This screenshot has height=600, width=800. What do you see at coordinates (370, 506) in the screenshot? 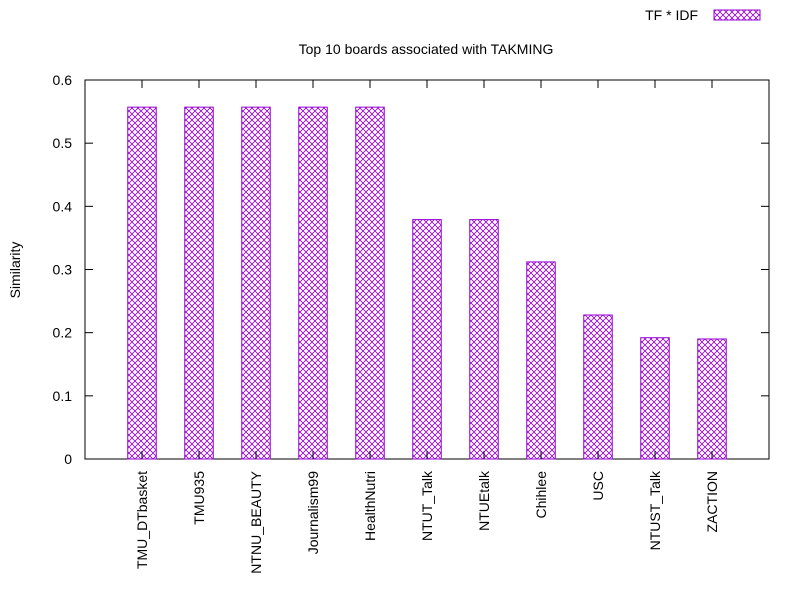
I see `x-tick-label: HealthNutri` at bounding box center [370, 506].